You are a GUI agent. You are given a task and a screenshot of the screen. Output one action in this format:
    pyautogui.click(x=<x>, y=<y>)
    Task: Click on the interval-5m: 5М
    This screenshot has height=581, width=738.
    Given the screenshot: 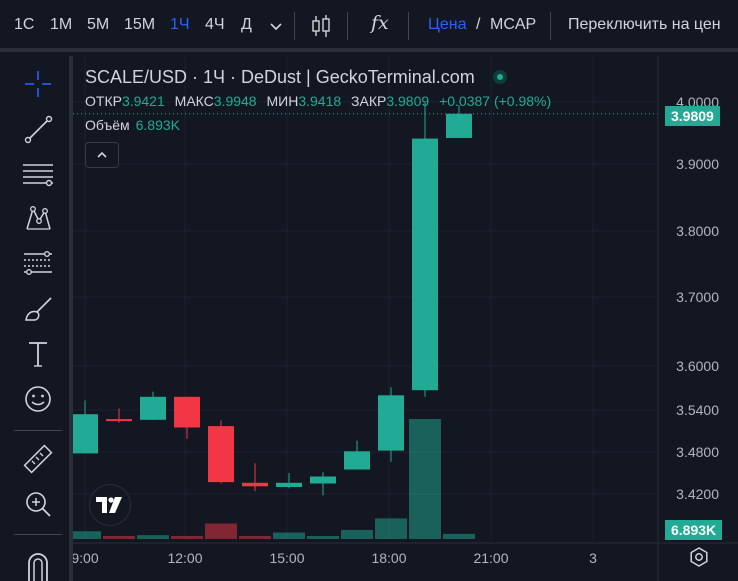 What is the action you would take?
    pyautogui.click(x=98, y=24)
    